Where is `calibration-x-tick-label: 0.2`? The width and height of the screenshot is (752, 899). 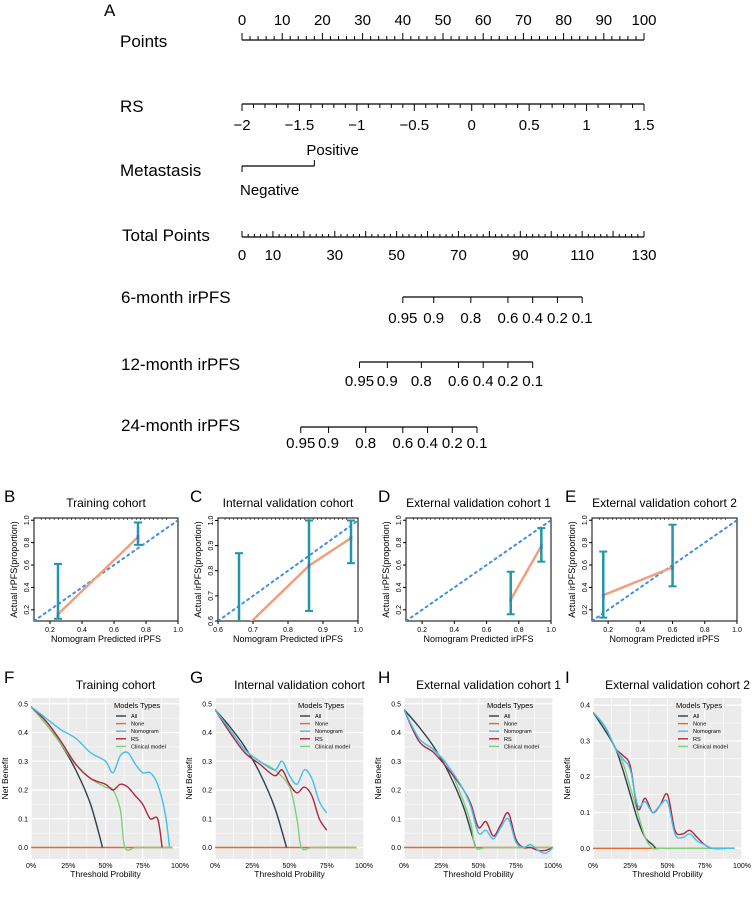
calibration-x-tick-label: 0.2 is located at coordinates (50, 630).